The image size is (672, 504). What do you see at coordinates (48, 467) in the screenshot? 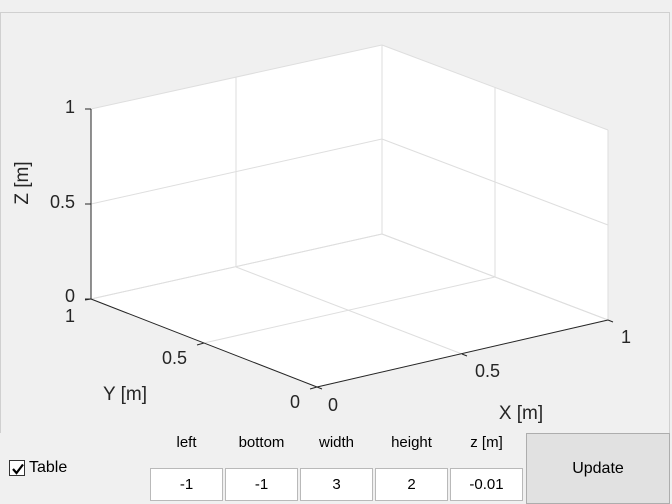
I see `table-checkbox-label: Table` at bounding box center [48, 467].